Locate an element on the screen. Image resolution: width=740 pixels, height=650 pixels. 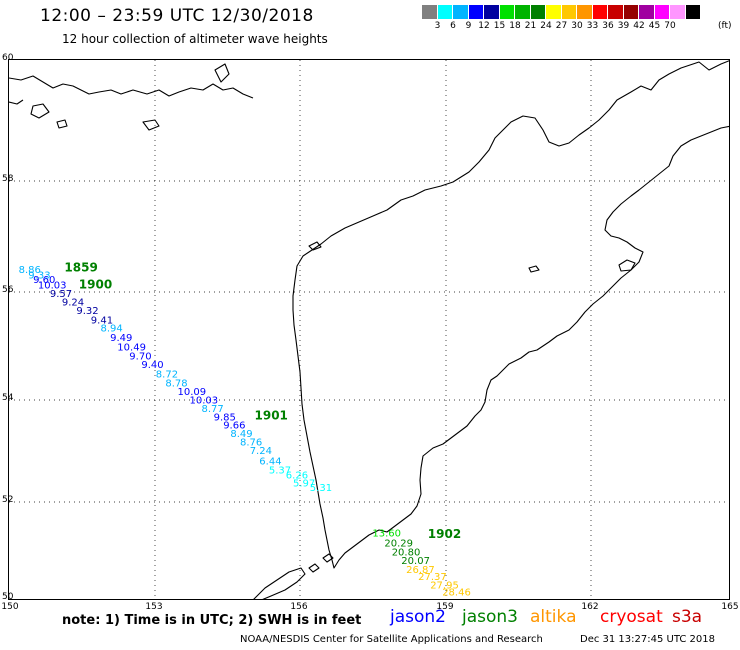
legend-label: 3 is located at coordinates (437, 26).